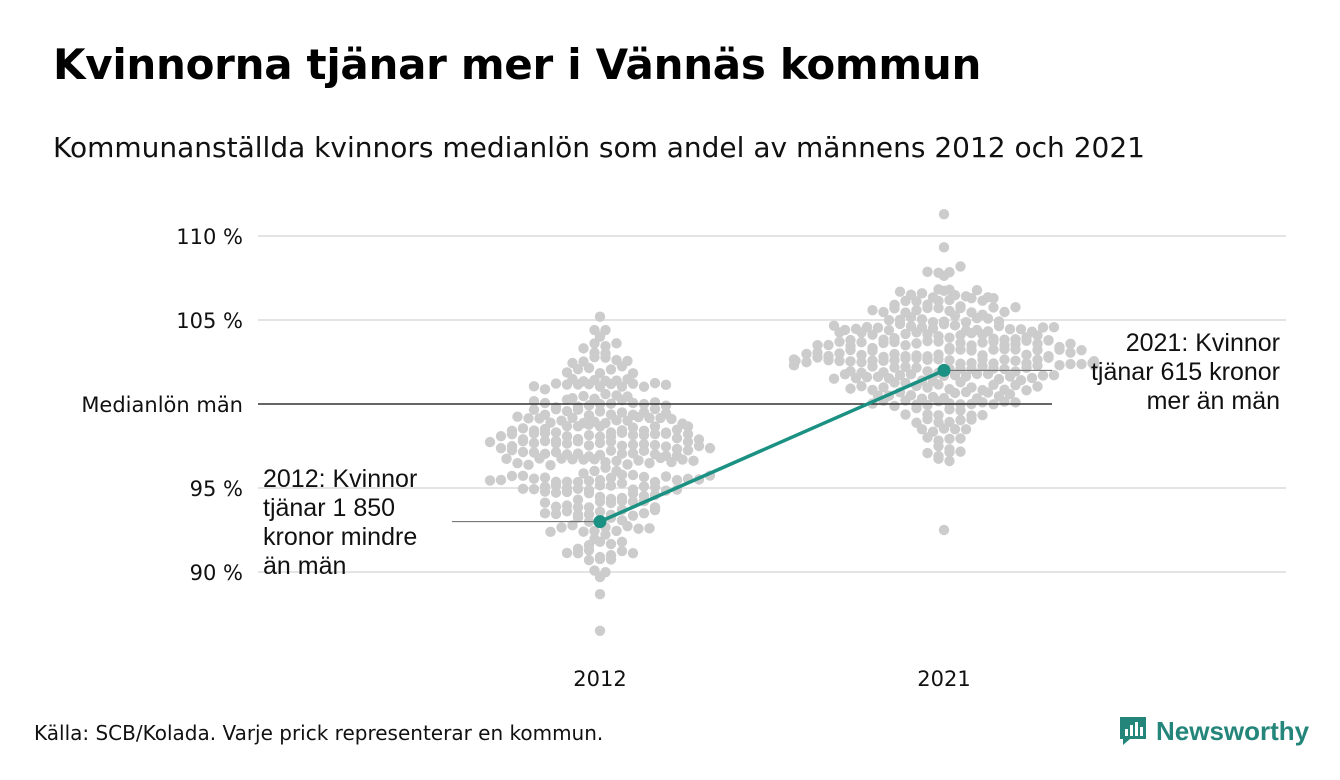 This screenshot has height=780, width=1340. Describe the element at coordinates (216, 573) in the screenshot. I see `y-tick-label: 90 %` at that location.